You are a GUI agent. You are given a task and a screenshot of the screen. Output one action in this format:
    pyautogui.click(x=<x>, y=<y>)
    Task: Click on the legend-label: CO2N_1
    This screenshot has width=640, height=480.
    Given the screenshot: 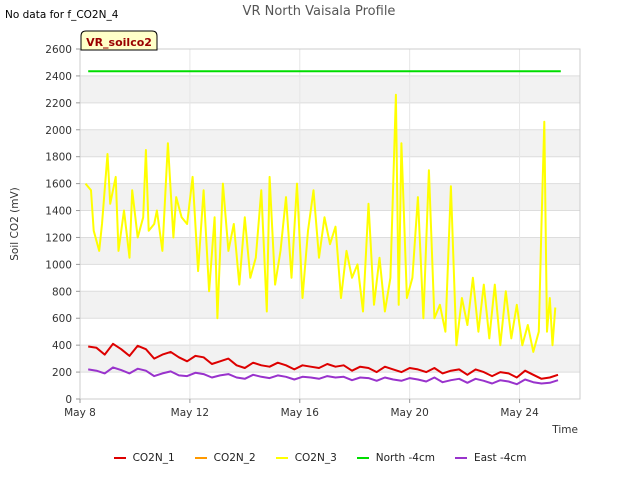 What is the action you would take?
    pyautogui.click(x=153, y=458)
    